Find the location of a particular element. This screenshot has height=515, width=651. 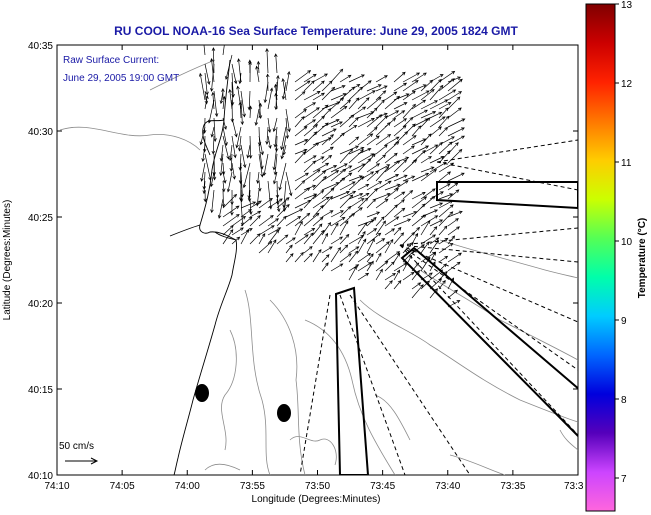

x-tick-label: 74:10 is located at coordinates (56, 486).